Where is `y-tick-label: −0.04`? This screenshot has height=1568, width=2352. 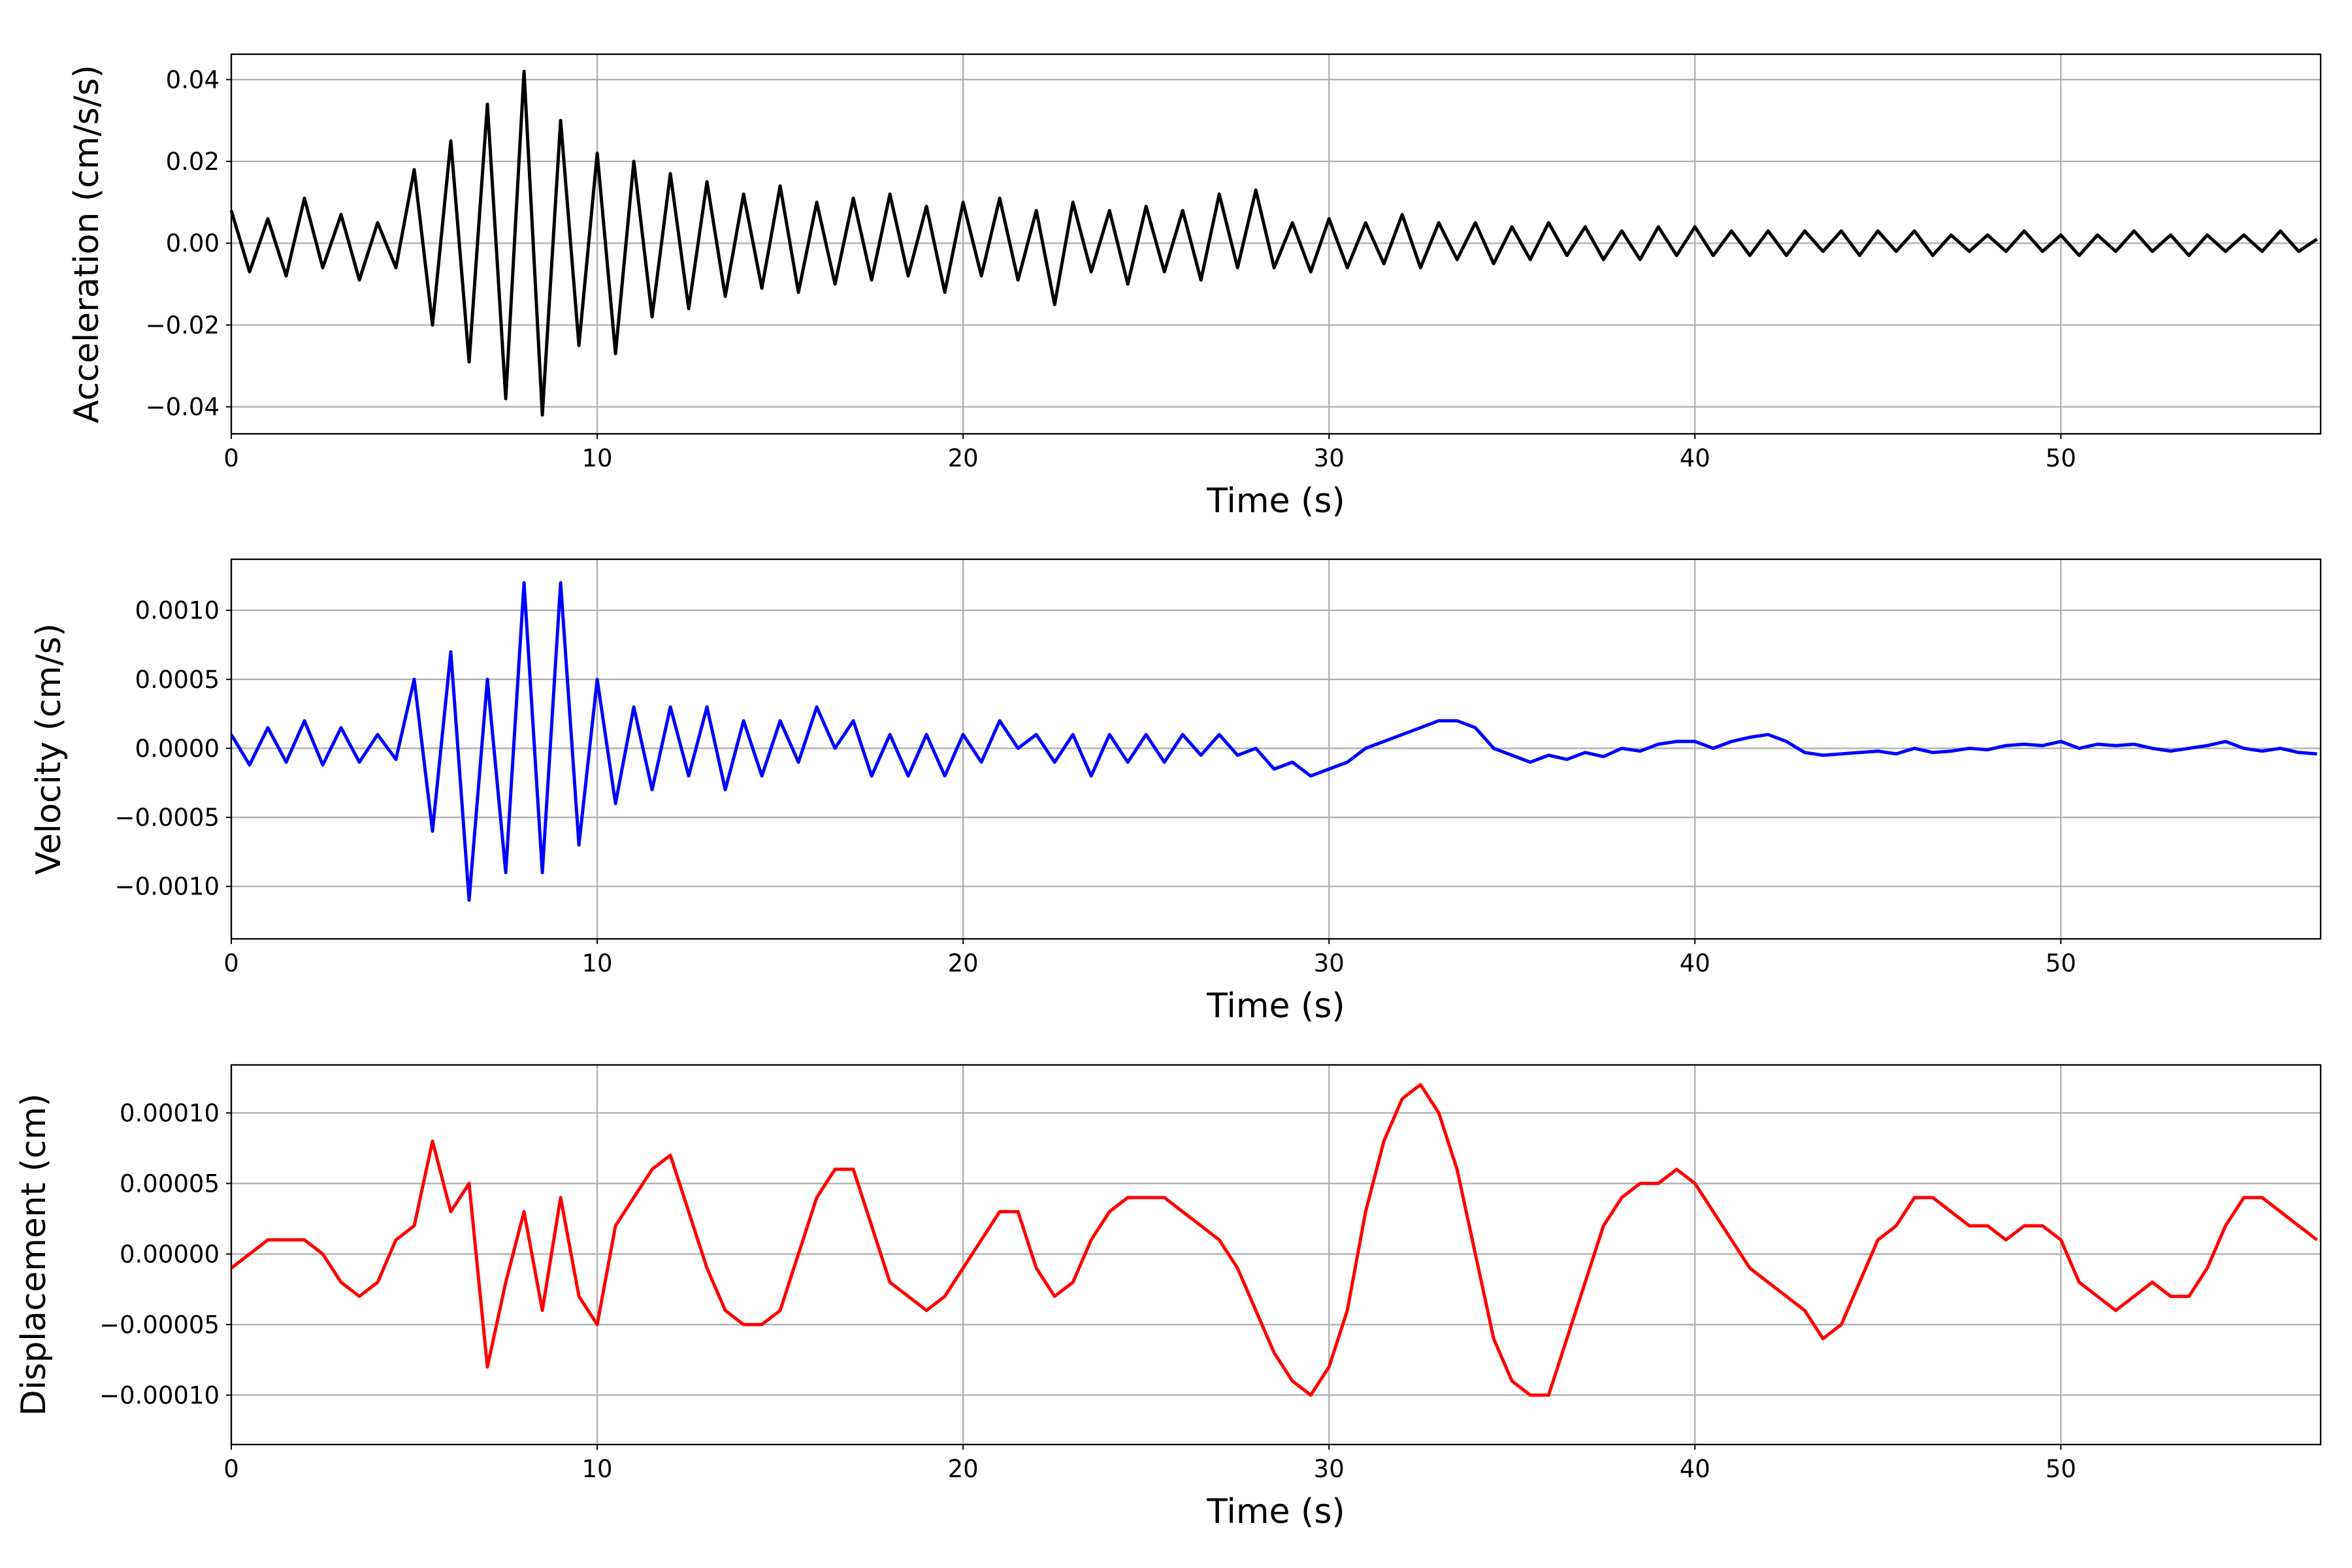 y-tick-label: −0.04 is located at coordinates (183, 407).